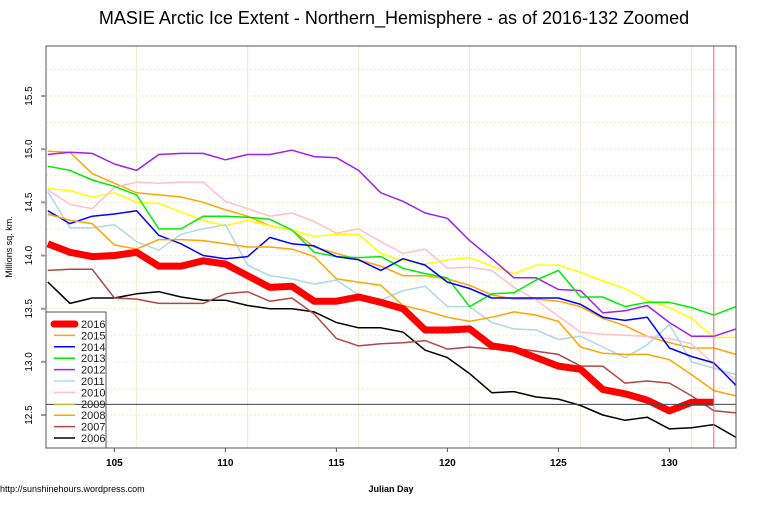 The height and width of the screenshot is (506, 760). Describe the element at coordinates (225, 463) in the screenshot. I see `x-tick-label: 110` at that location.